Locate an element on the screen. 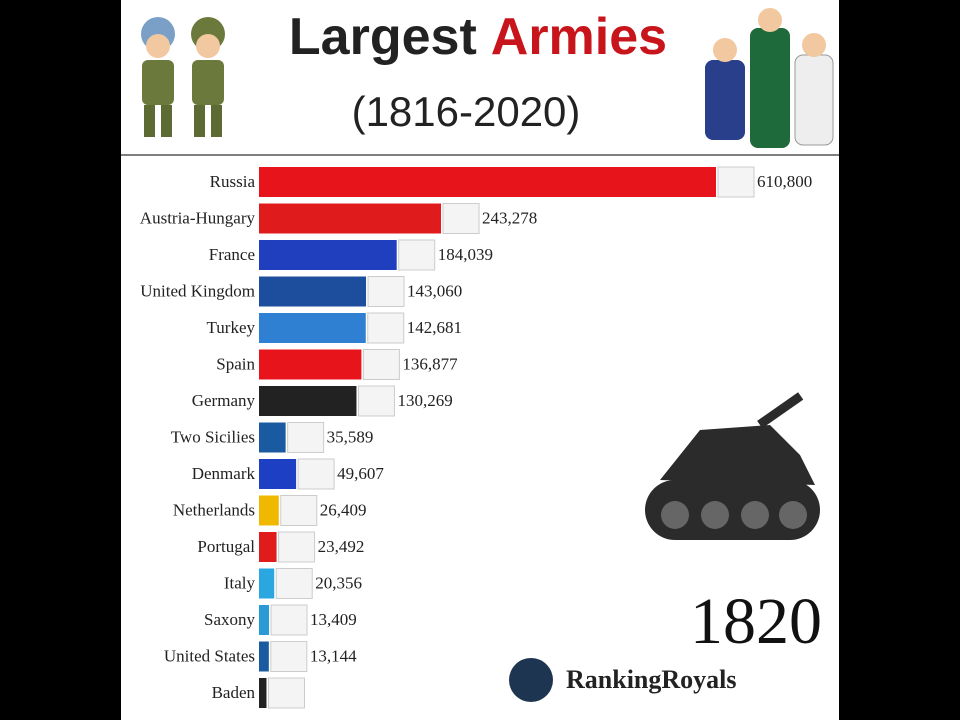 Image resolution: width=960 pixels, height=720 pixels. value-label: 26,409 is located at coordinates (343, 509).